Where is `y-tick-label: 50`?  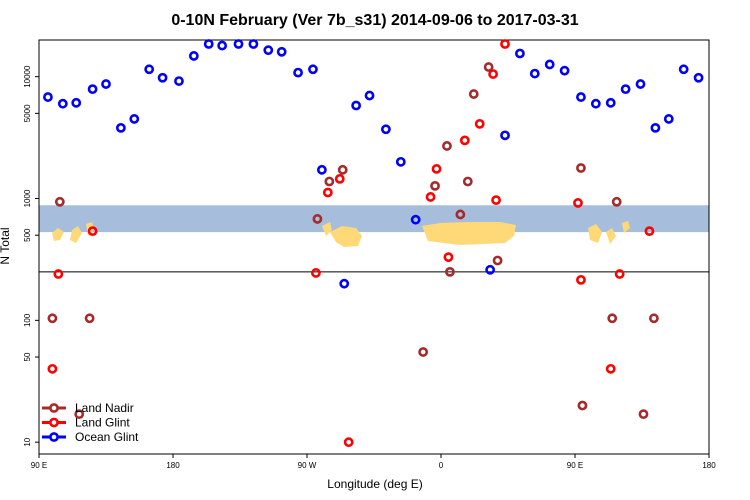
y-tick-label: 50 is located at coordinates (27, 356).